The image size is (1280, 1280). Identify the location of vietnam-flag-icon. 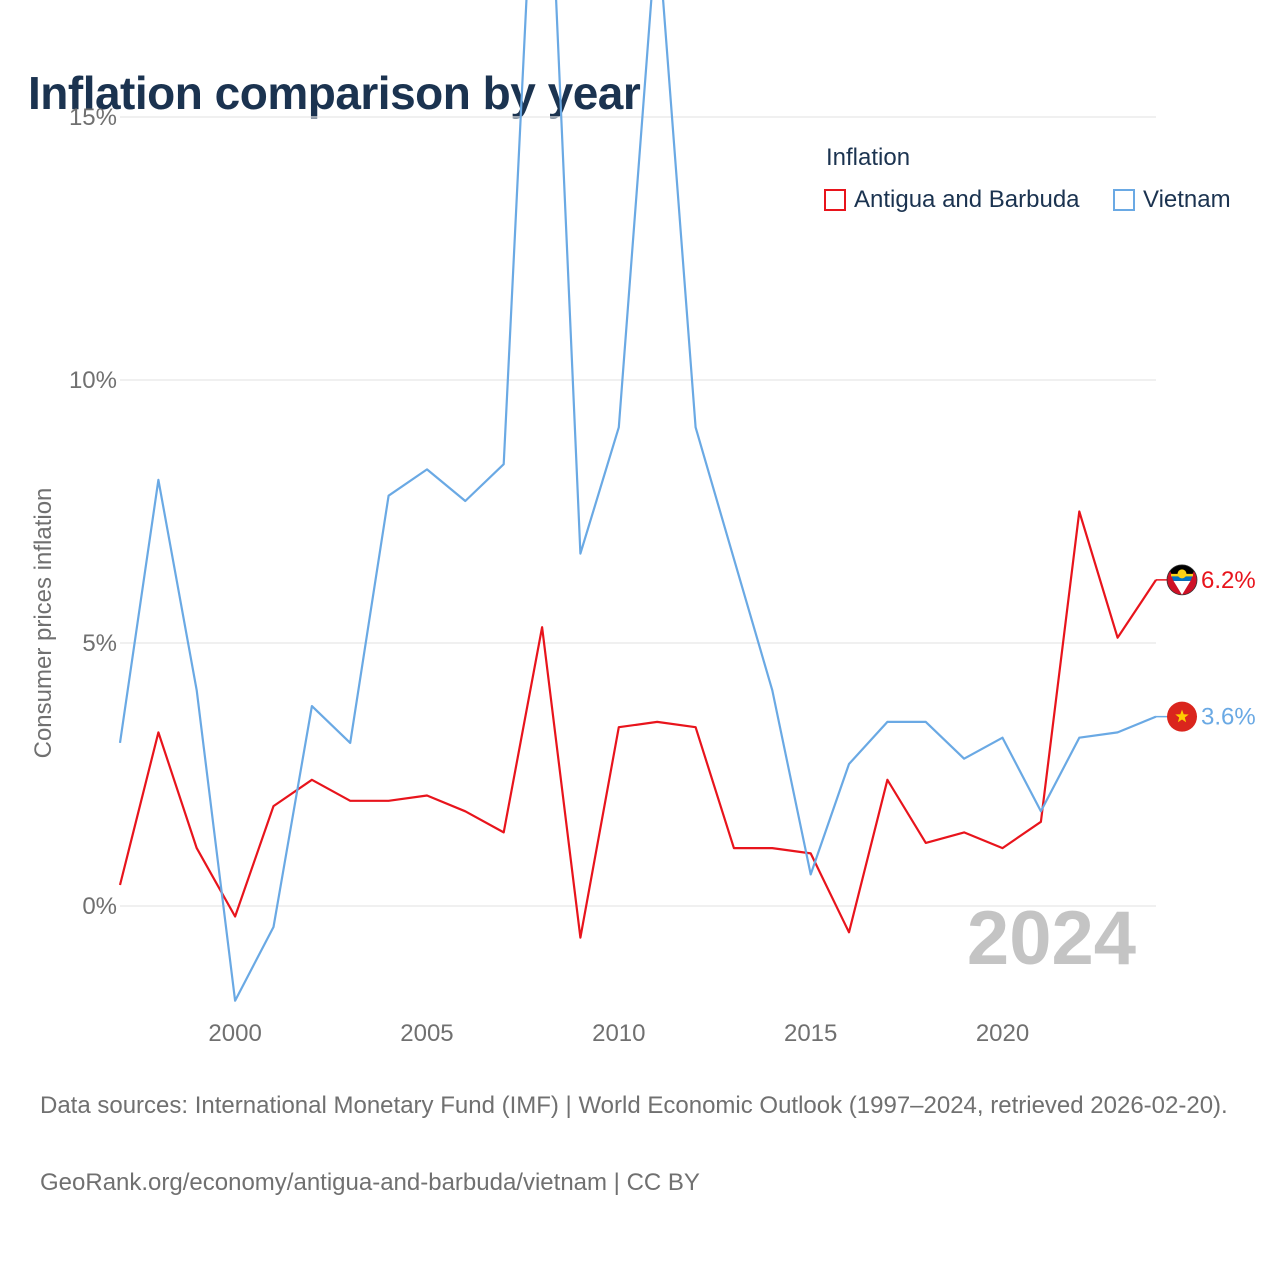
(1182, 716).